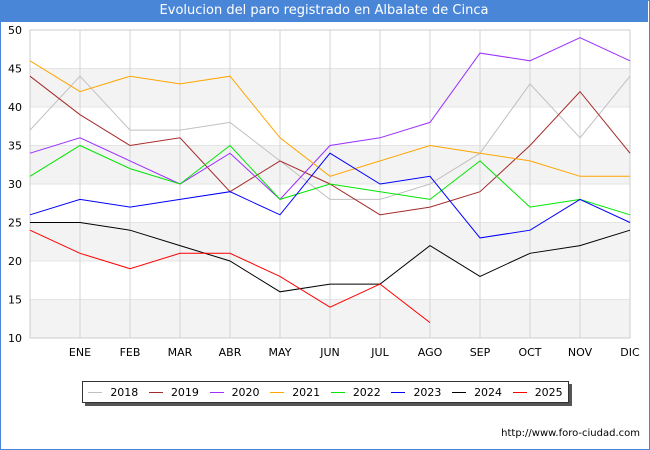  What do you see at coordinates (15, 300) in the screenshot?
I see `y-tick-label: 15` at bounding box center [15, 300].